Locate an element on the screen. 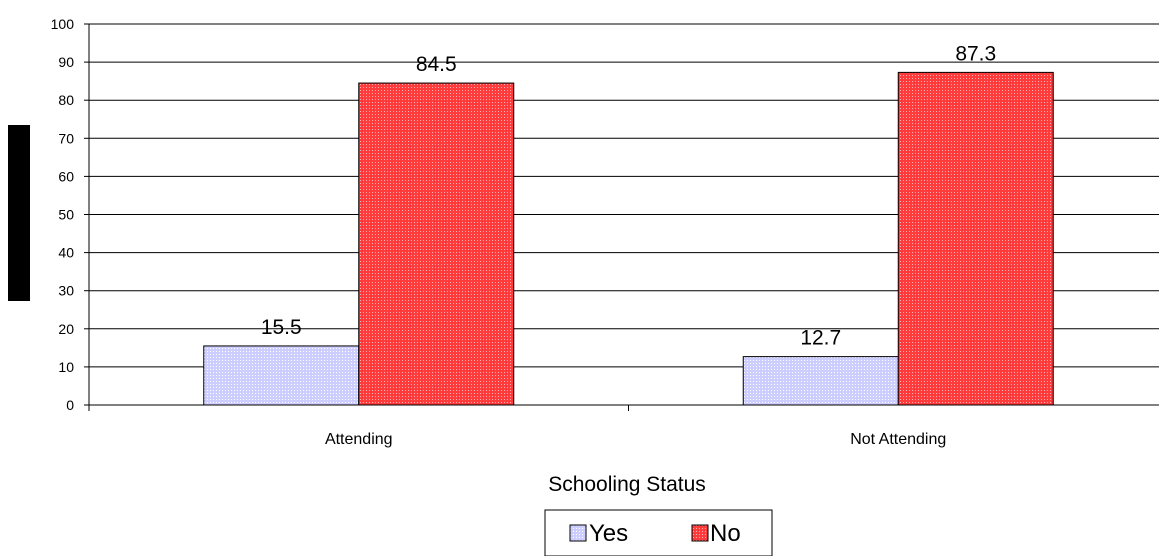 The height and width of the screenshot is (556, 1159). legend-label-yes: Yes is located at coordinates (608, 533).